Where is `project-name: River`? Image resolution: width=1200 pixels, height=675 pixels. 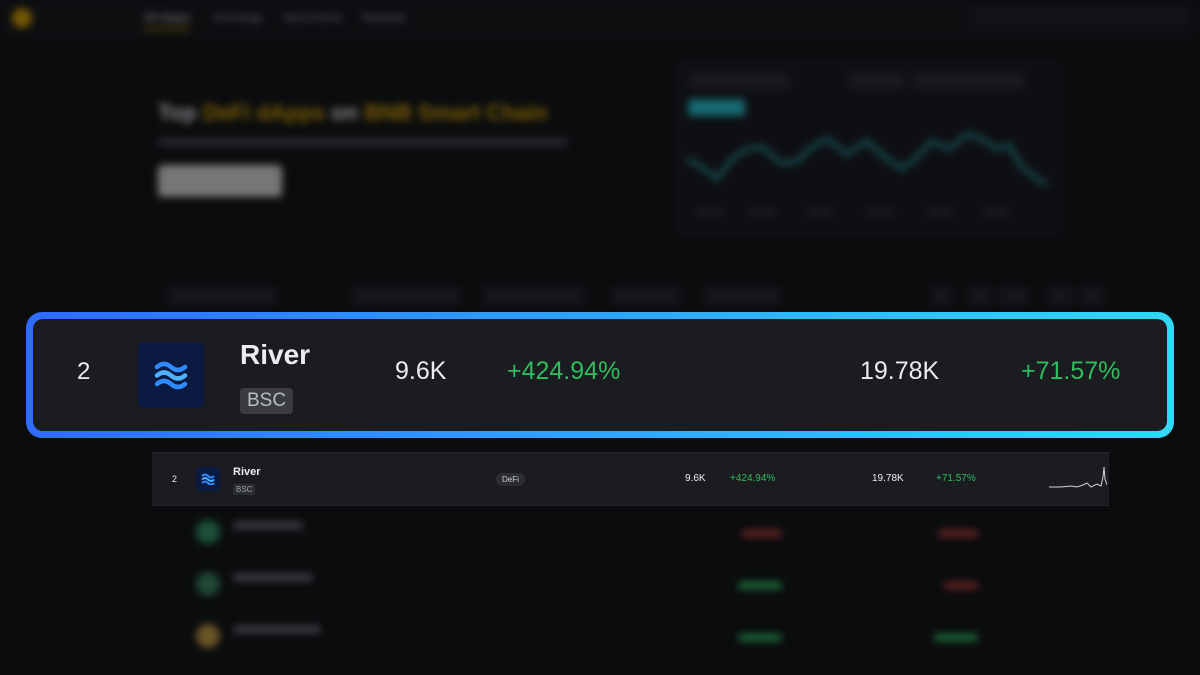
project-name: River is located at coordinates (247, 472).